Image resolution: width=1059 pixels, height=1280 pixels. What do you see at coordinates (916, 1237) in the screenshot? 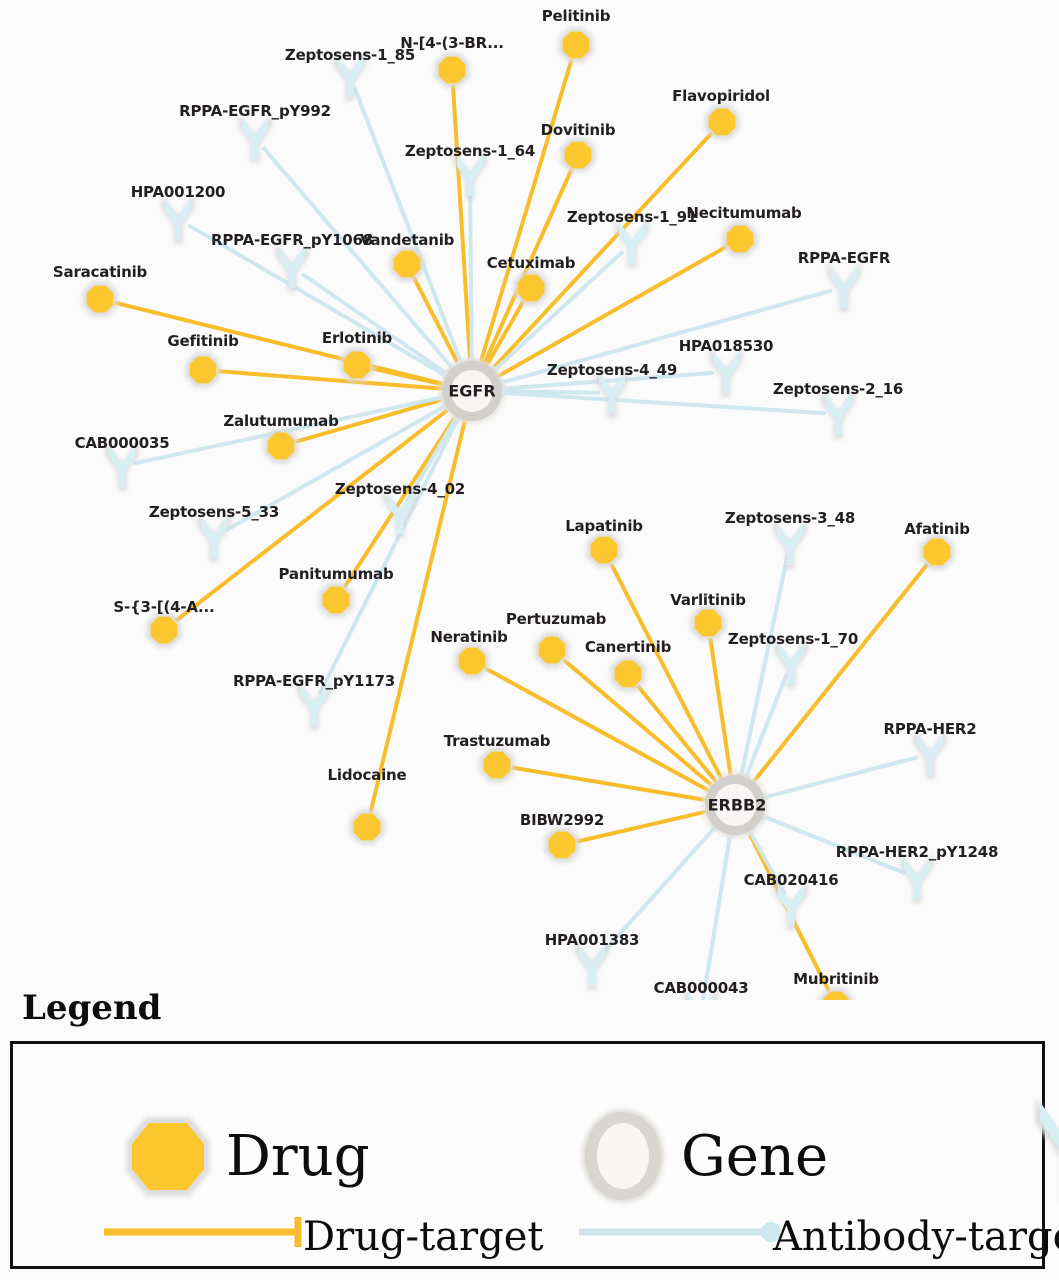
I see `antibody-target-legend-label: Antibody-target` at bounding box center [916, 1237].